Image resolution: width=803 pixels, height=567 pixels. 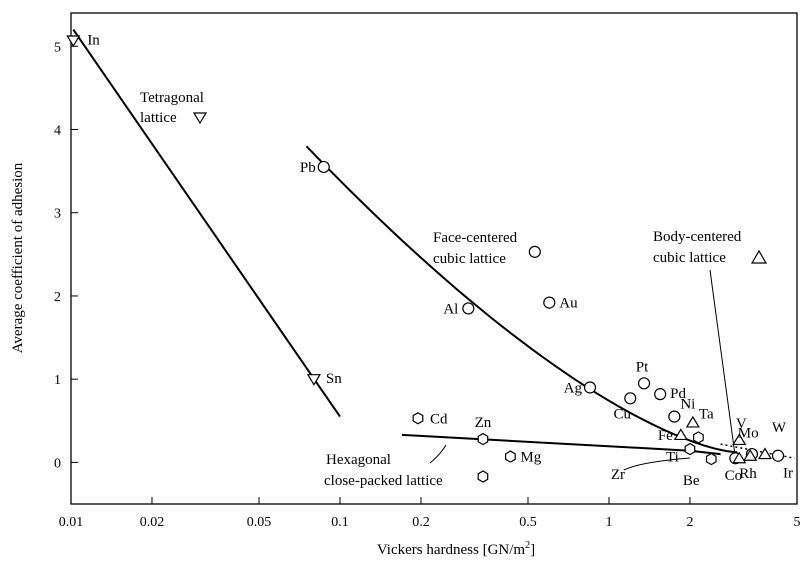 What do you see at coordinates (699, 437) in the screenshot?
I see `ti-data-point` at bounding box center [699, 437].